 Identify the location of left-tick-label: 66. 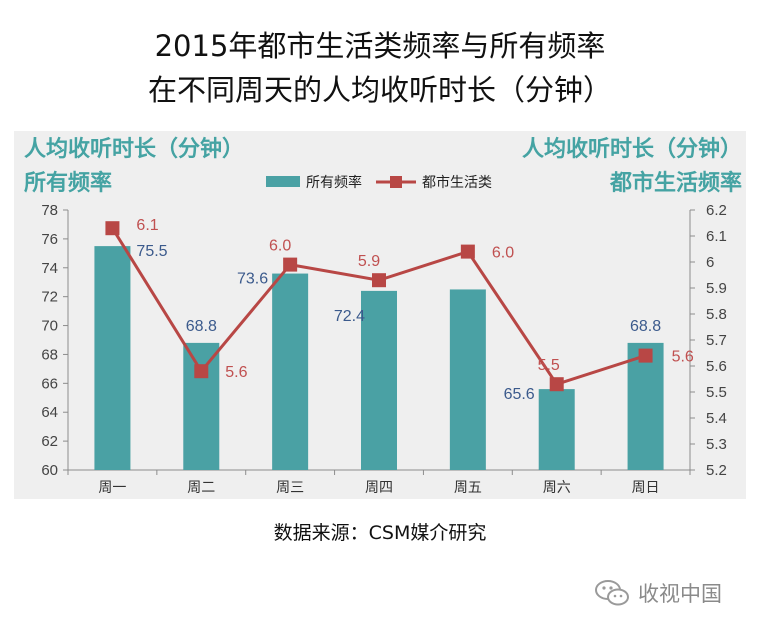
(49, 383).